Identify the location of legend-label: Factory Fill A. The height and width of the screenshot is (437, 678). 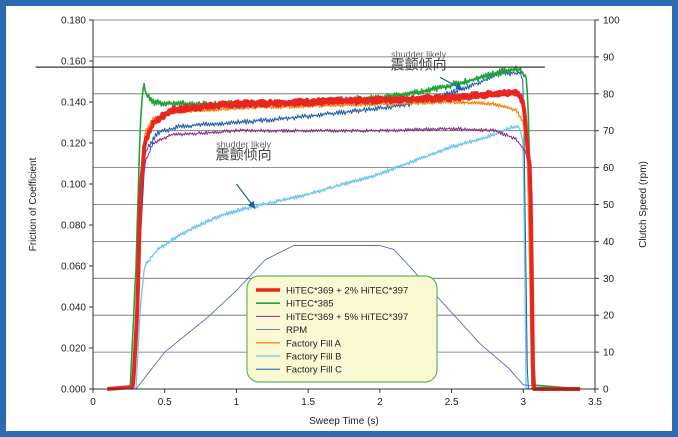
(314, 343).